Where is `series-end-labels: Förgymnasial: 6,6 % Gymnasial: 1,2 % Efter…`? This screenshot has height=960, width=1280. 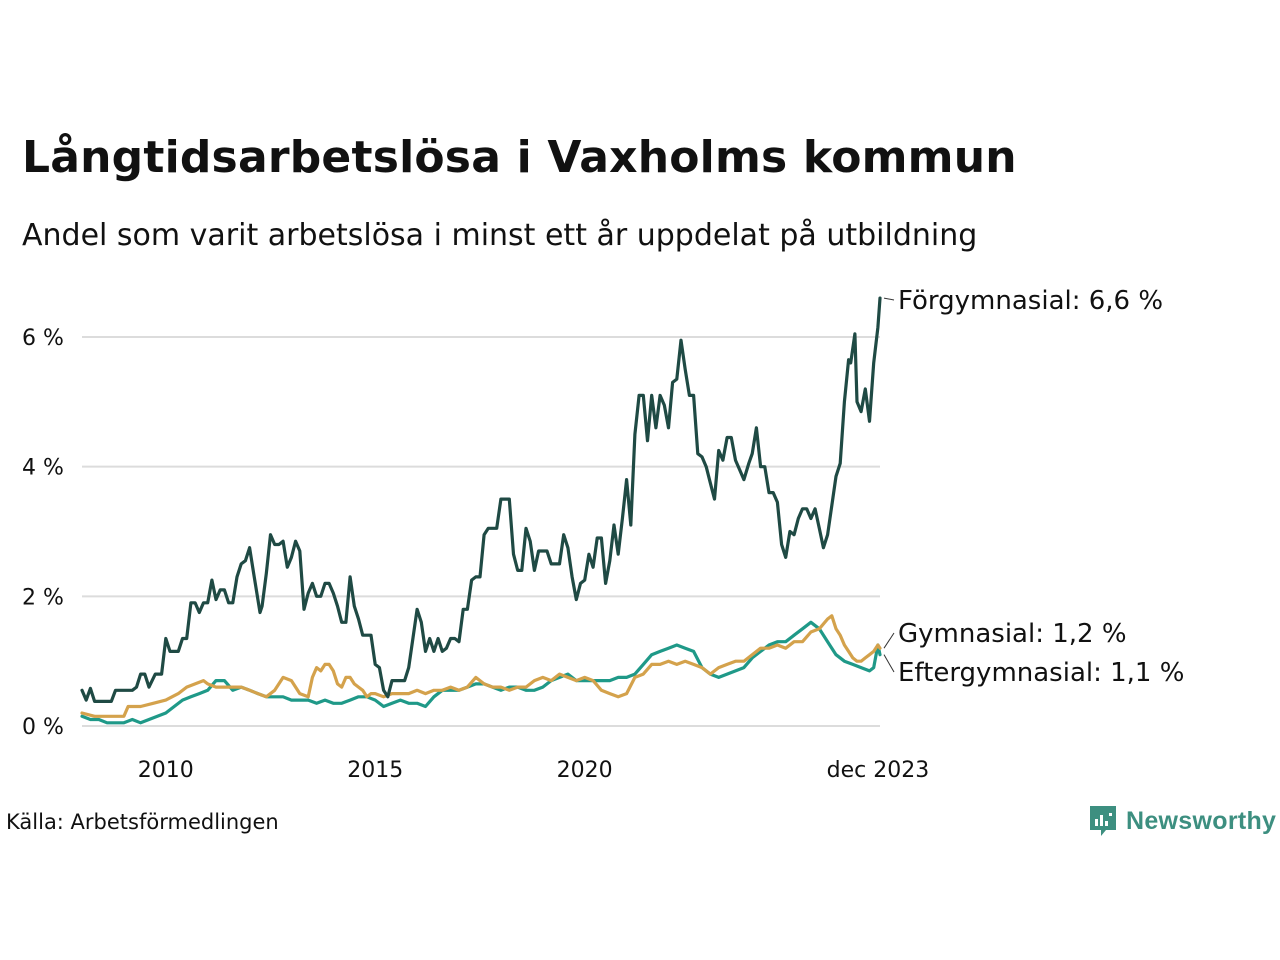
series-end-labels: Förgymnasial: 6,6 % Gymnasial: 1,2 % Efter… is located at coordinates (1033, 487).